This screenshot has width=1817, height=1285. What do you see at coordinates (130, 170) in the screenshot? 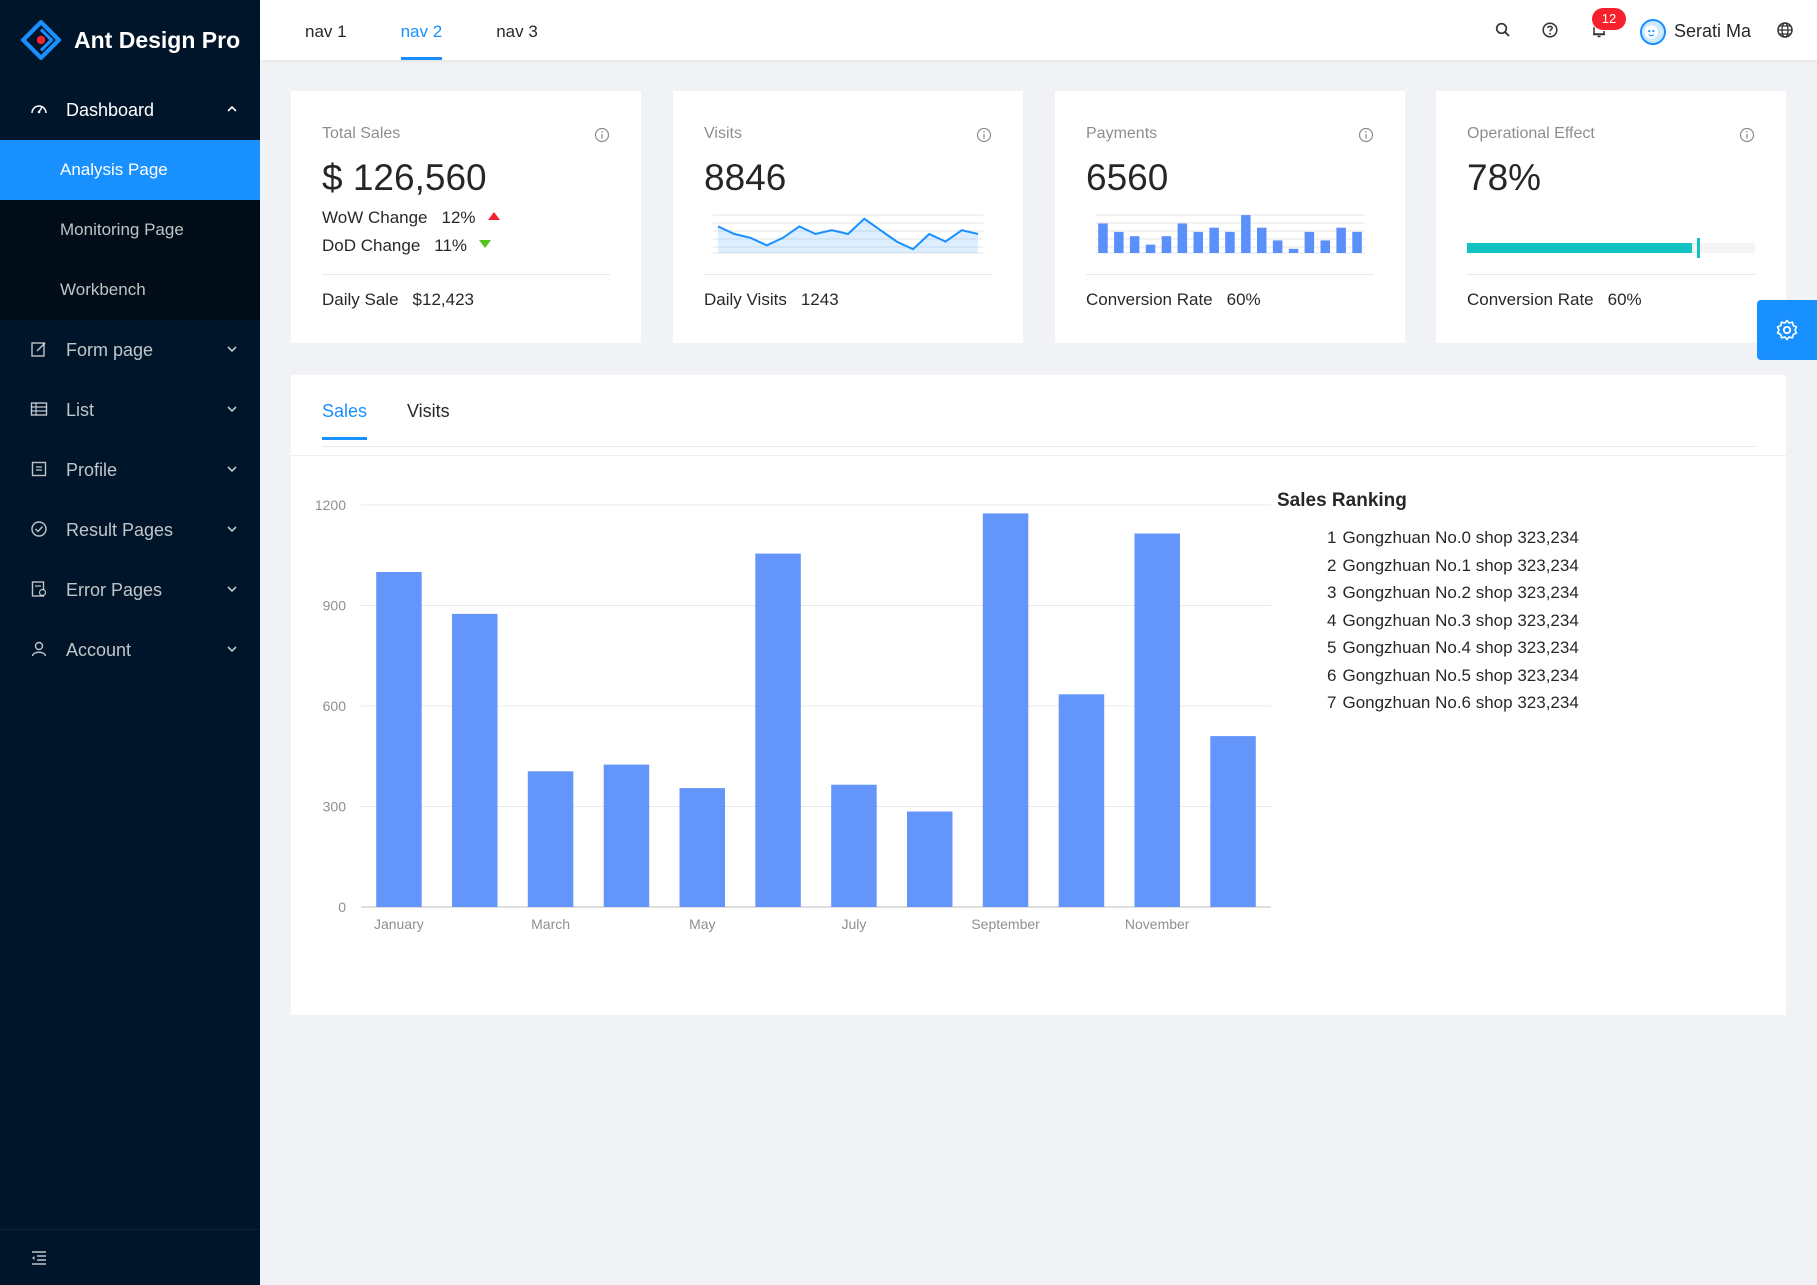
I see `sidebar-item-analysis: Analysis Page` at bounding box center [130, 170].